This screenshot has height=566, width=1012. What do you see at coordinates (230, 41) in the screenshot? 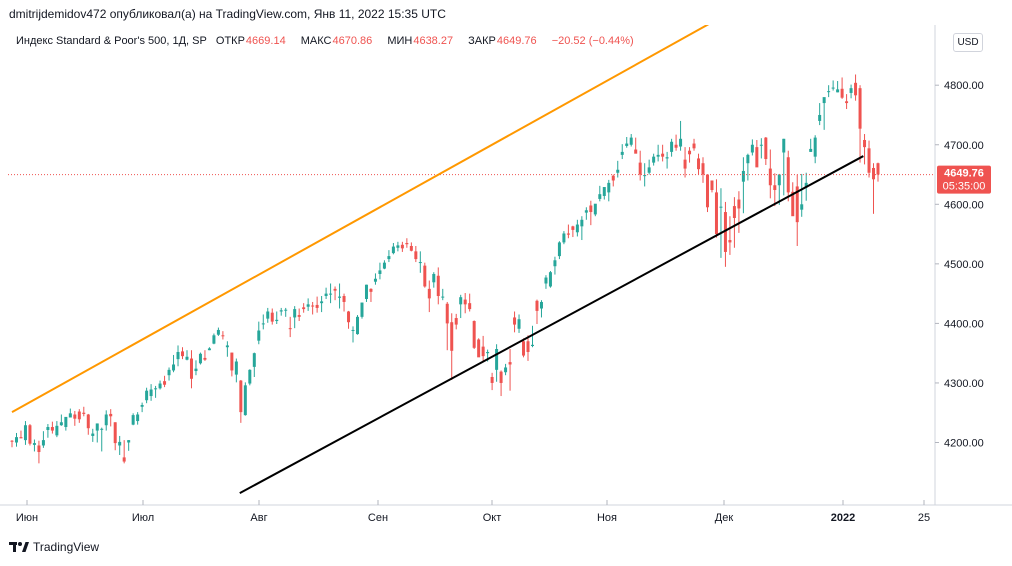
I see `open-label: ОТКР` at bounding box center [230, 41].